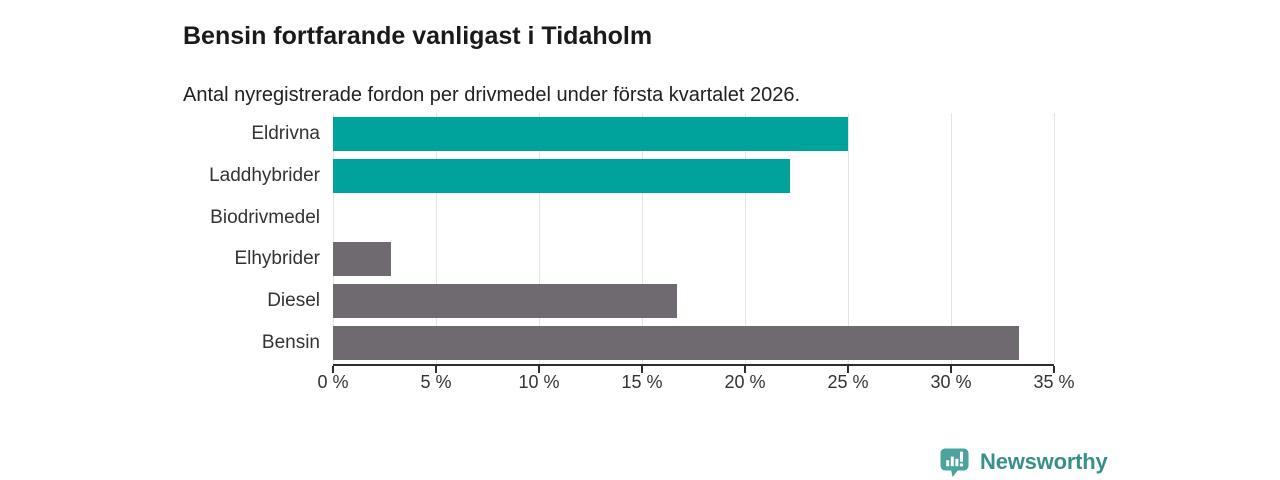 This screenshot has width=1280, height=480. Describe the element at coordinates (505, 301) in the screenshot. I see `bar-diesel` at that location.